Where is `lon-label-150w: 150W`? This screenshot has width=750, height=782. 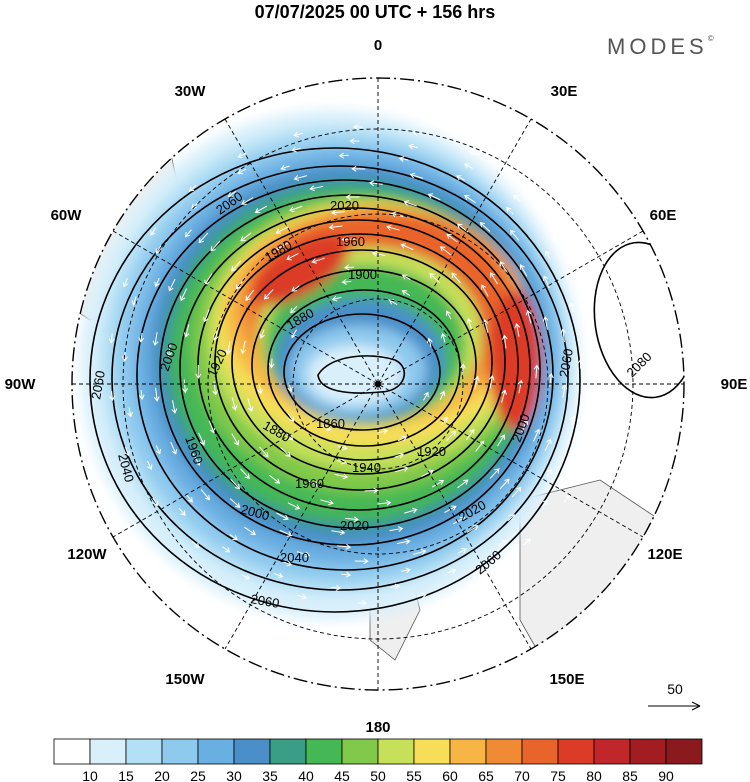 lon-label-150w: 150W is located at coordinates (185, 679).